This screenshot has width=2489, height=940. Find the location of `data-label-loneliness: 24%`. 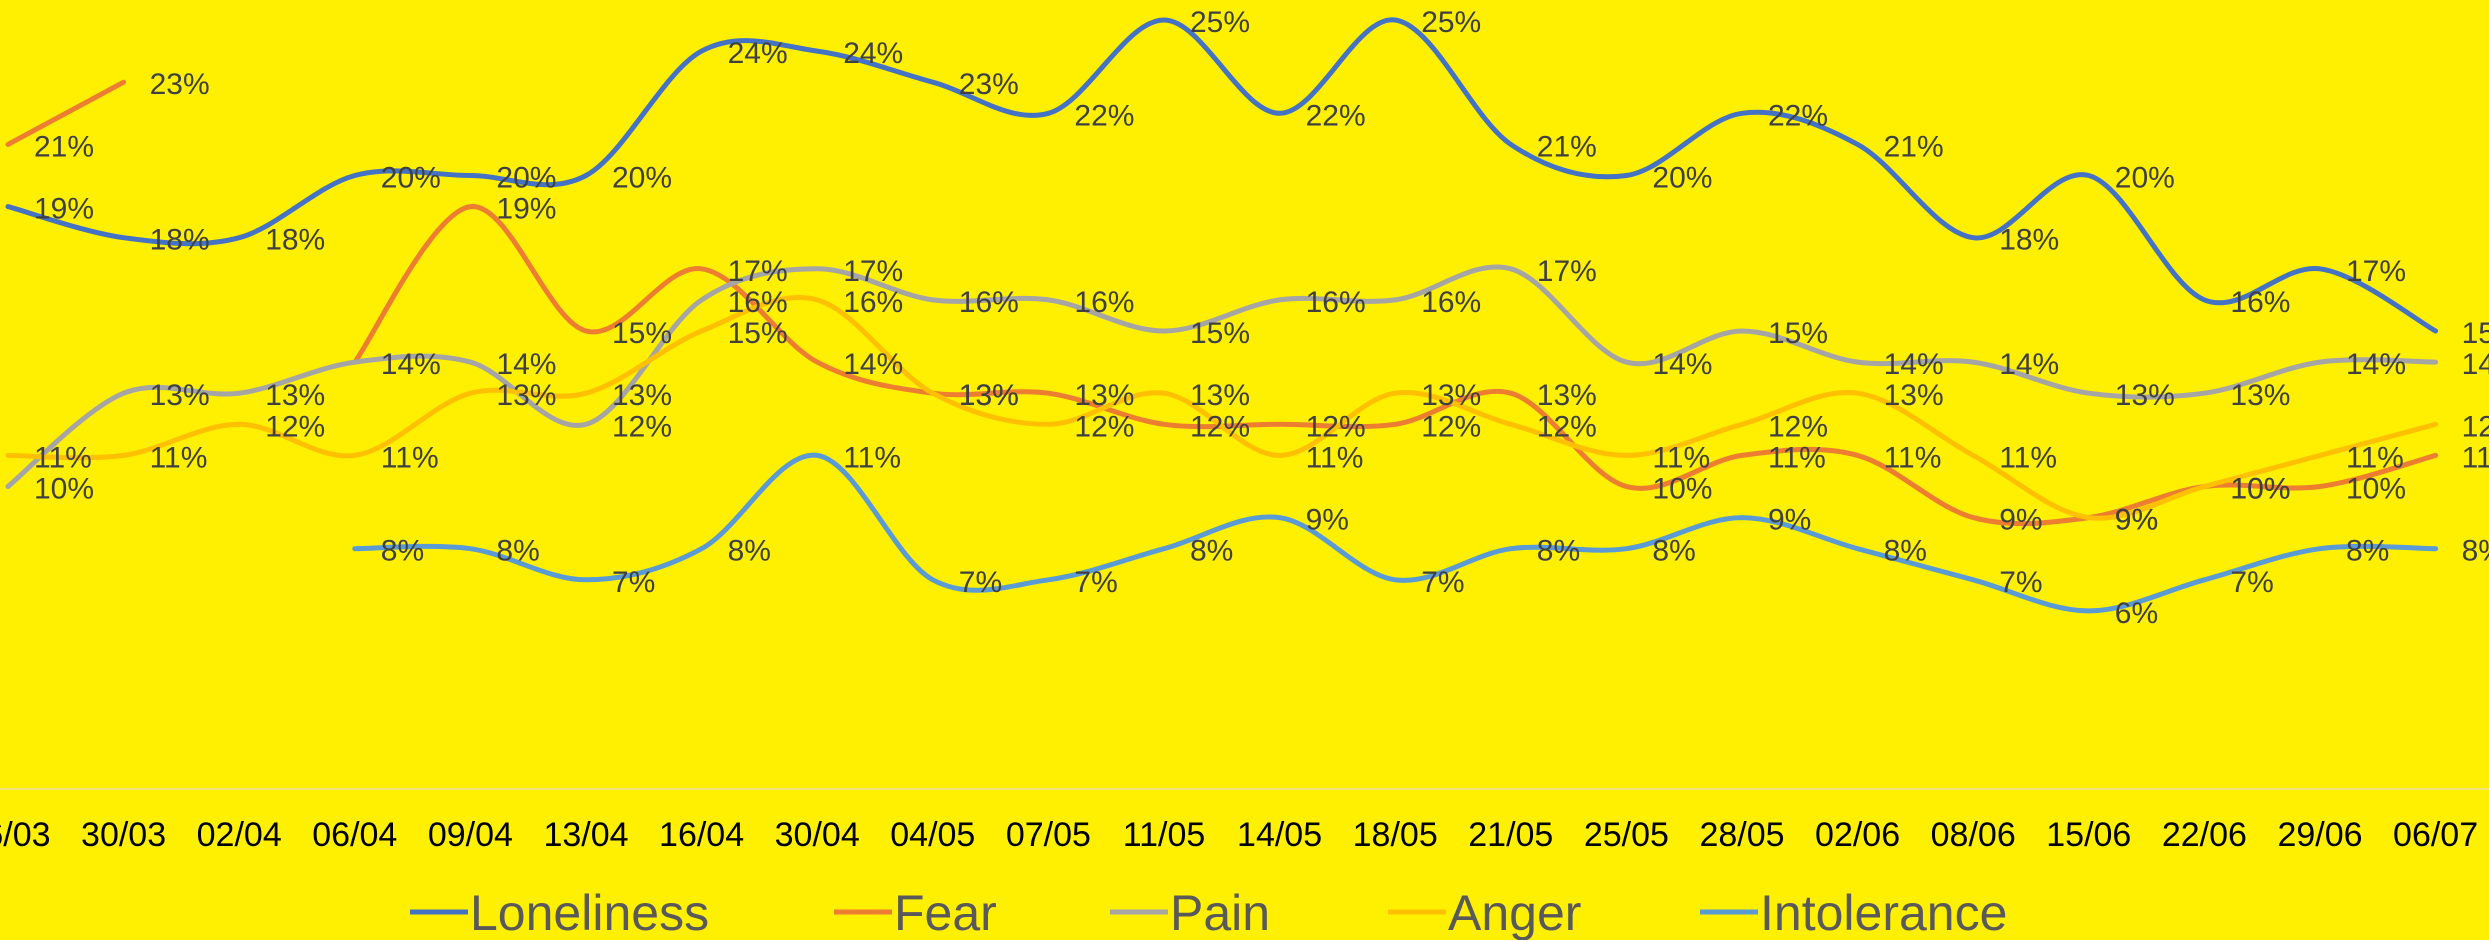

data-label-loneliness: 24% is located at coordinates (758, 53).